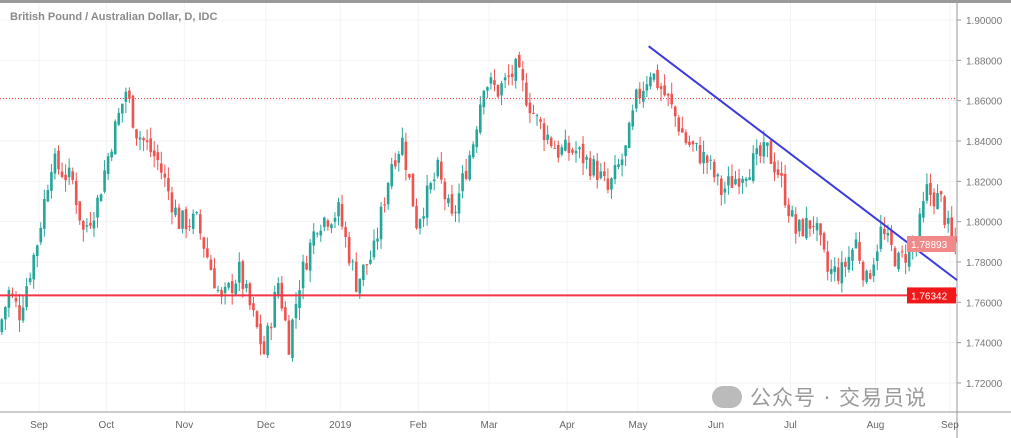 This screenshot has width=1011, height=438. Describe the element at coordinates (931, 295) in the screenshot. I see `support-price-label-bg` at that location.